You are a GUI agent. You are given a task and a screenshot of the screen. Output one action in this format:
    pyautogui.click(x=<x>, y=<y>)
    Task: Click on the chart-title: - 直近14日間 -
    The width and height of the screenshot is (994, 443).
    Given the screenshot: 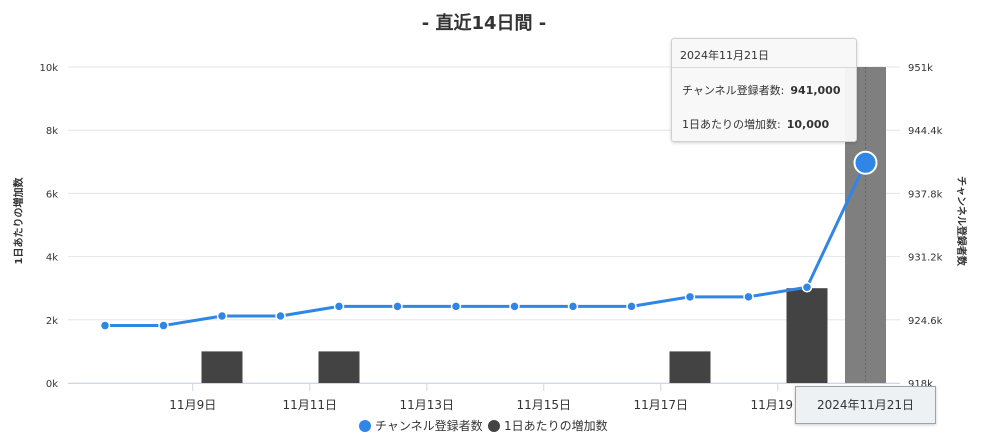 What is the action you would take?
    pyautogui.click(x=484, y=23)
    